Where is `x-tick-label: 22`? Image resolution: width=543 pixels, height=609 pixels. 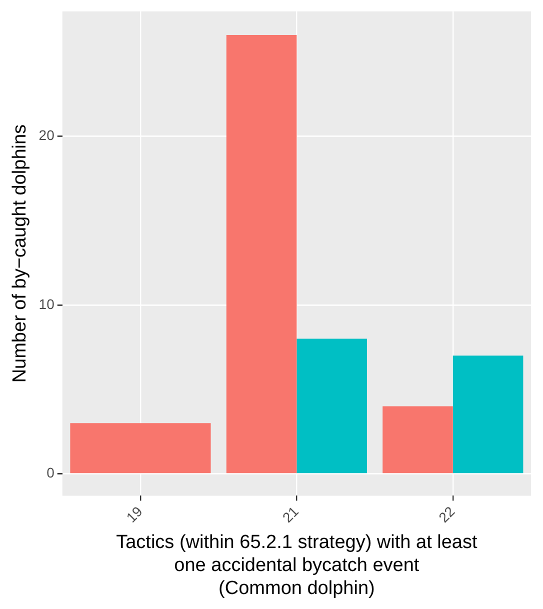 x-tick-label: 22 is located at coordinates (446, 514).